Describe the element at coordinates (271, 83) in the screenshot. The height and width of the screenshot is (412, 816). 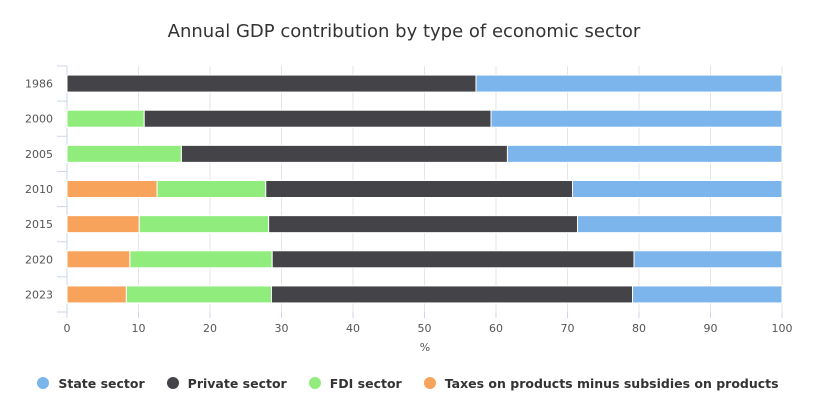
I see `bar-private-1986` at that location.